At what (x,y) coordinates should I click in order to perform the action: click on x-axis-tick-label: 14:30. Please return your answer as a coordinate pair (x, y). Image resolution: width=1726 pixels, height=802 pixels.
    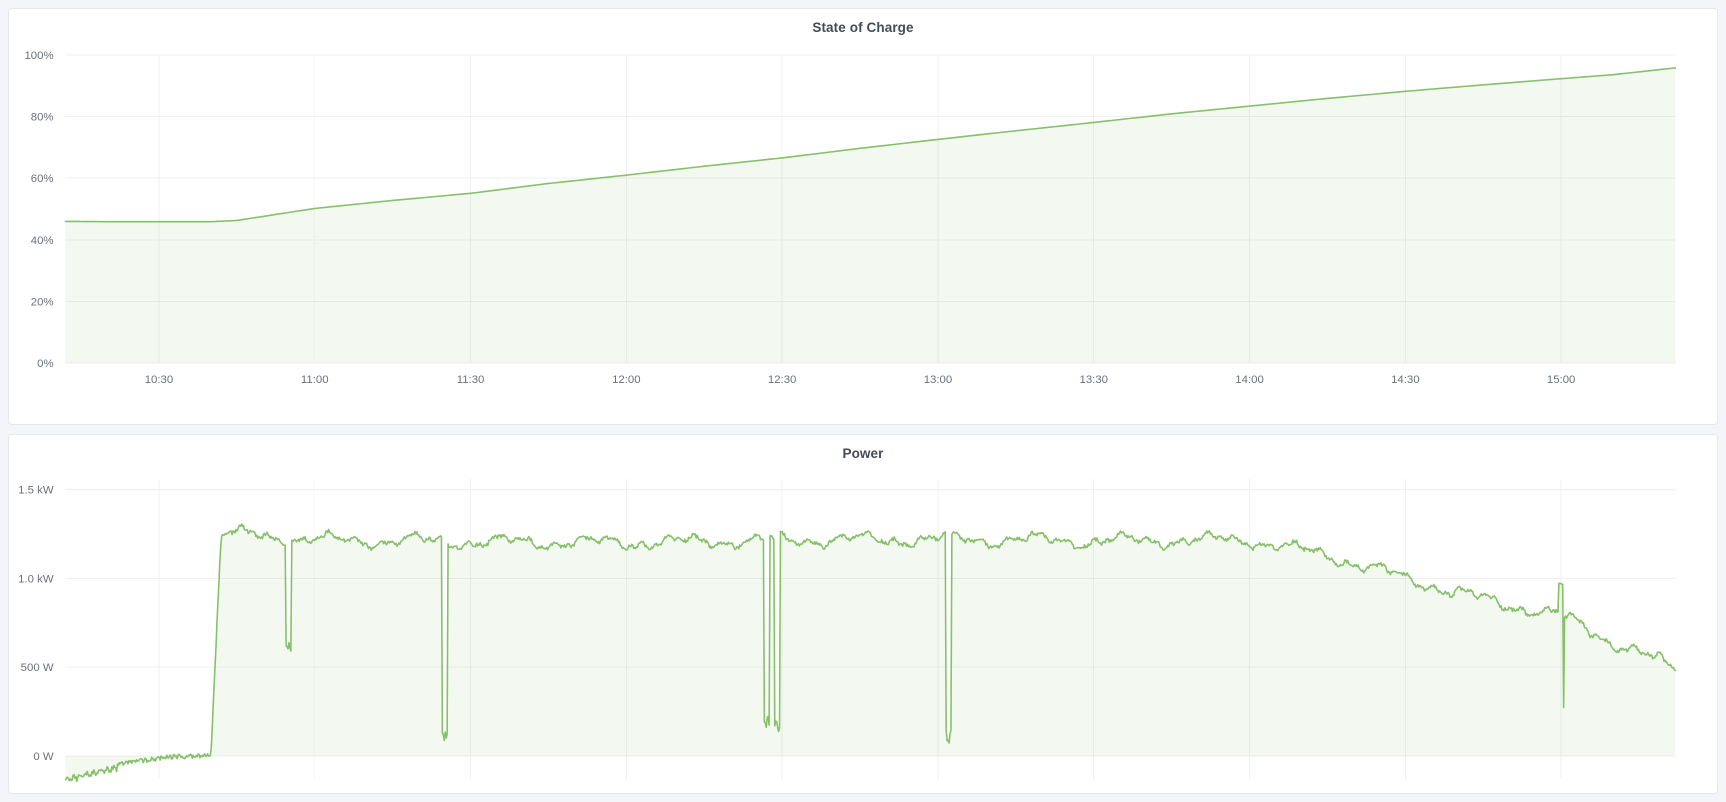
    Looking at the image, I should click on (1405, 380).